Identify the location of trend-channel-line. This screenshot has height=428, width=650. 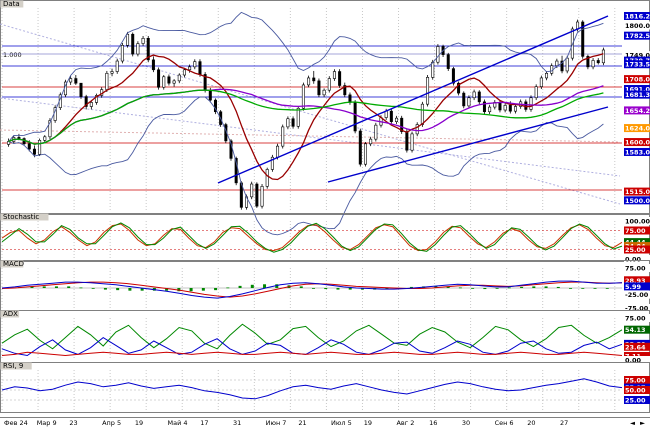
(468, 144).